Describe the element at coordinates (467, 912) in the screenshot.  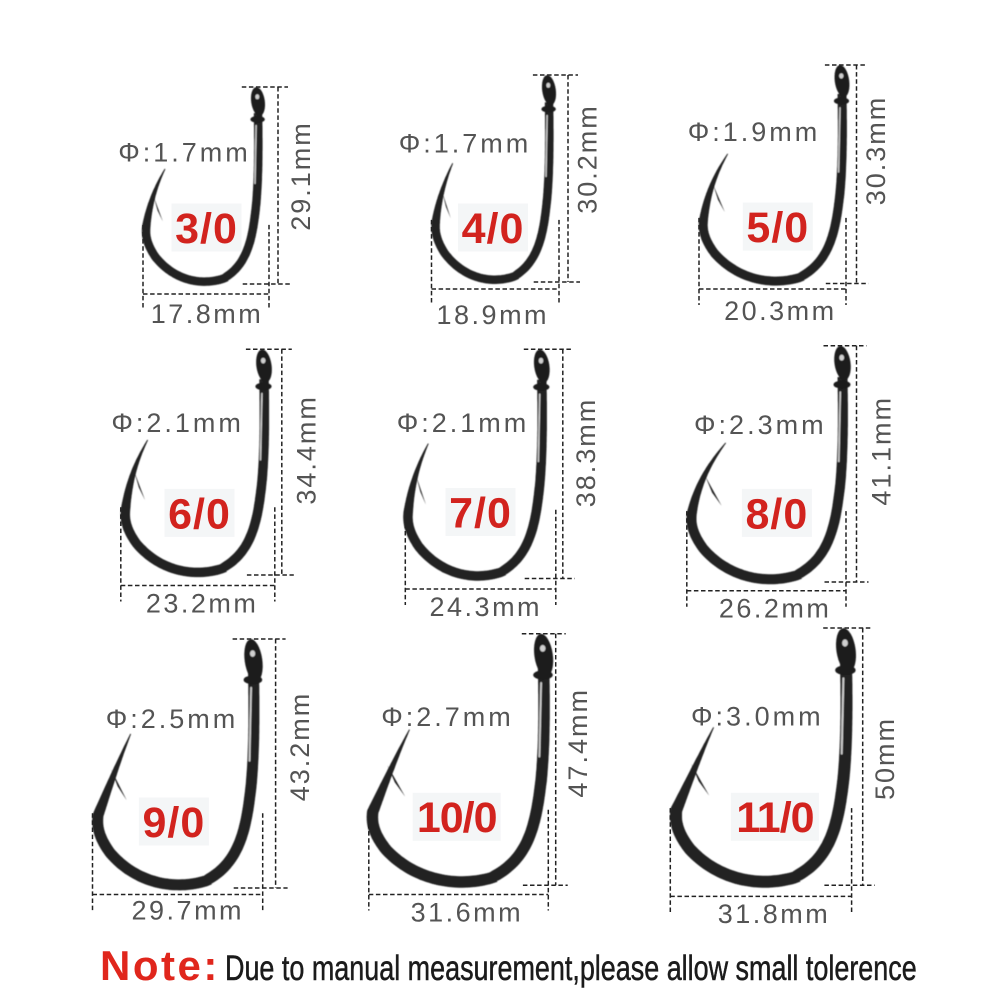
I see `svg-text: 31.6mm` at that location.